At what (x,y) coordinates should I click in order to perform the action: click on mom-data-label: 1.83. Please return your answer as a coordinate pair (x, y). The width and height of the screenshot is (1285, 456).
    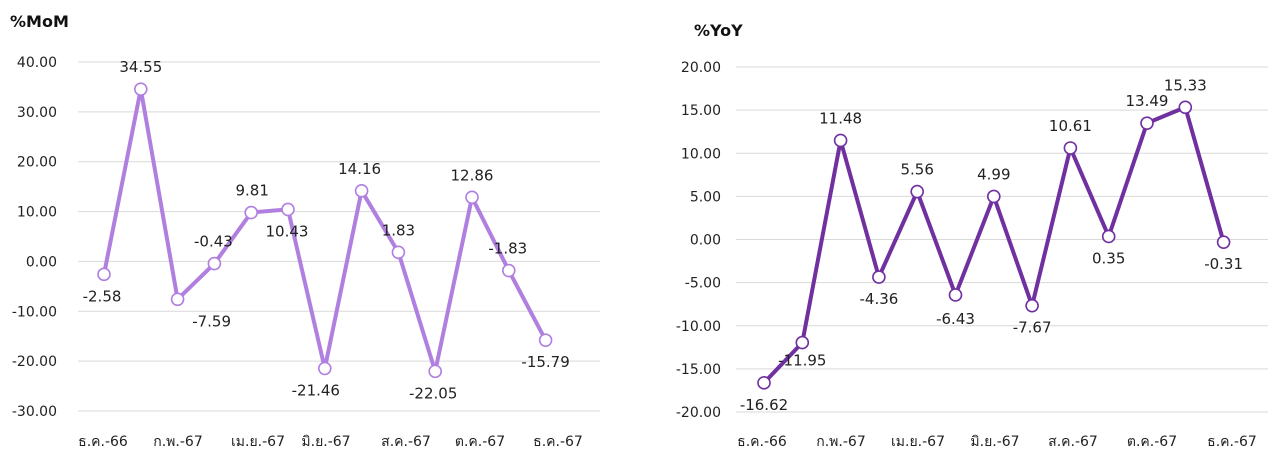
    Looking at the image, I should click on (398, 230).